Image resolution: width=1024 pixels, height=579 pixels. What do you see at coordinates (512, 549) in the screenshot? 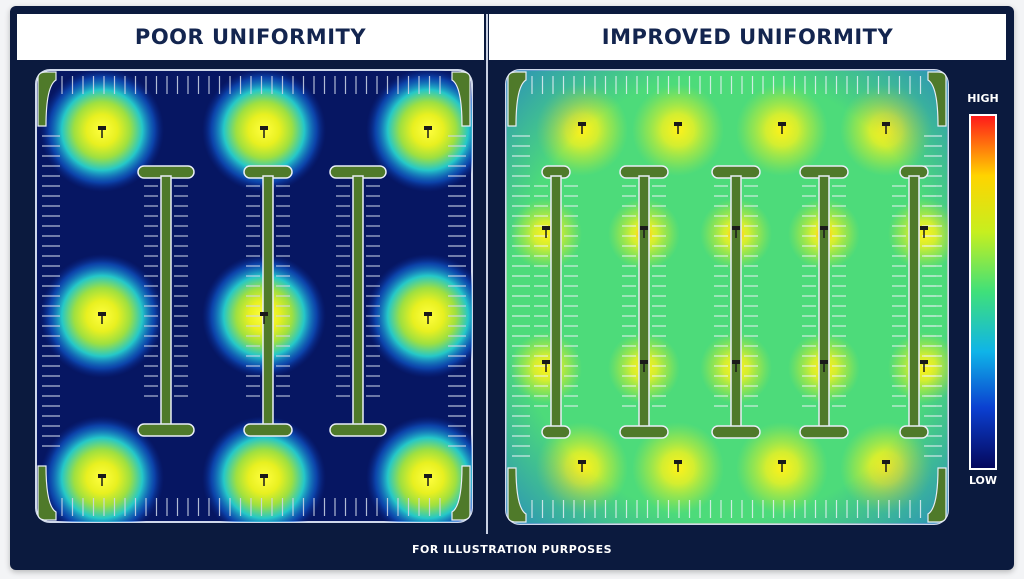
I see `footer-note: FOR ILLUSTRATION PURPOSES` at bounding box center [512, 549].